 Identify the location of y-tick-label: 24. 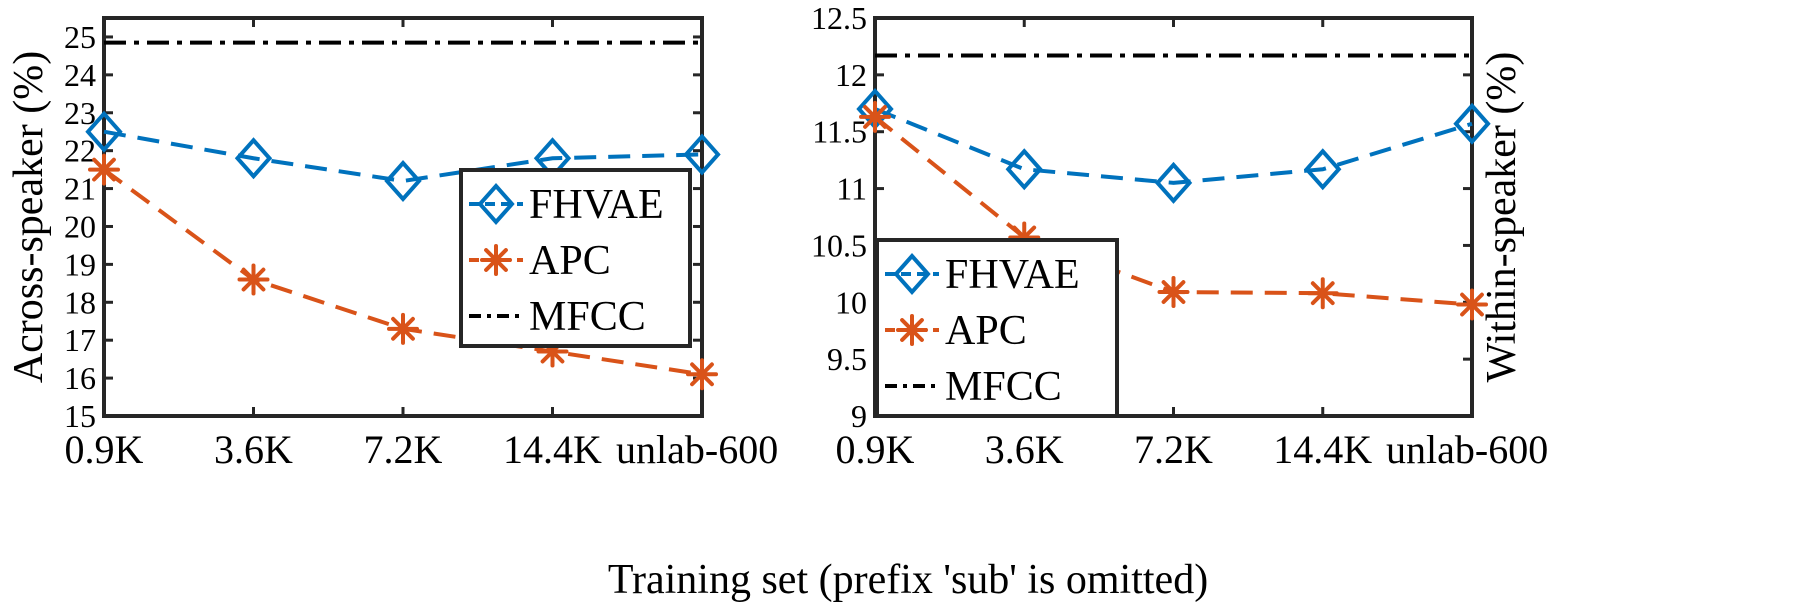
(80, 75).